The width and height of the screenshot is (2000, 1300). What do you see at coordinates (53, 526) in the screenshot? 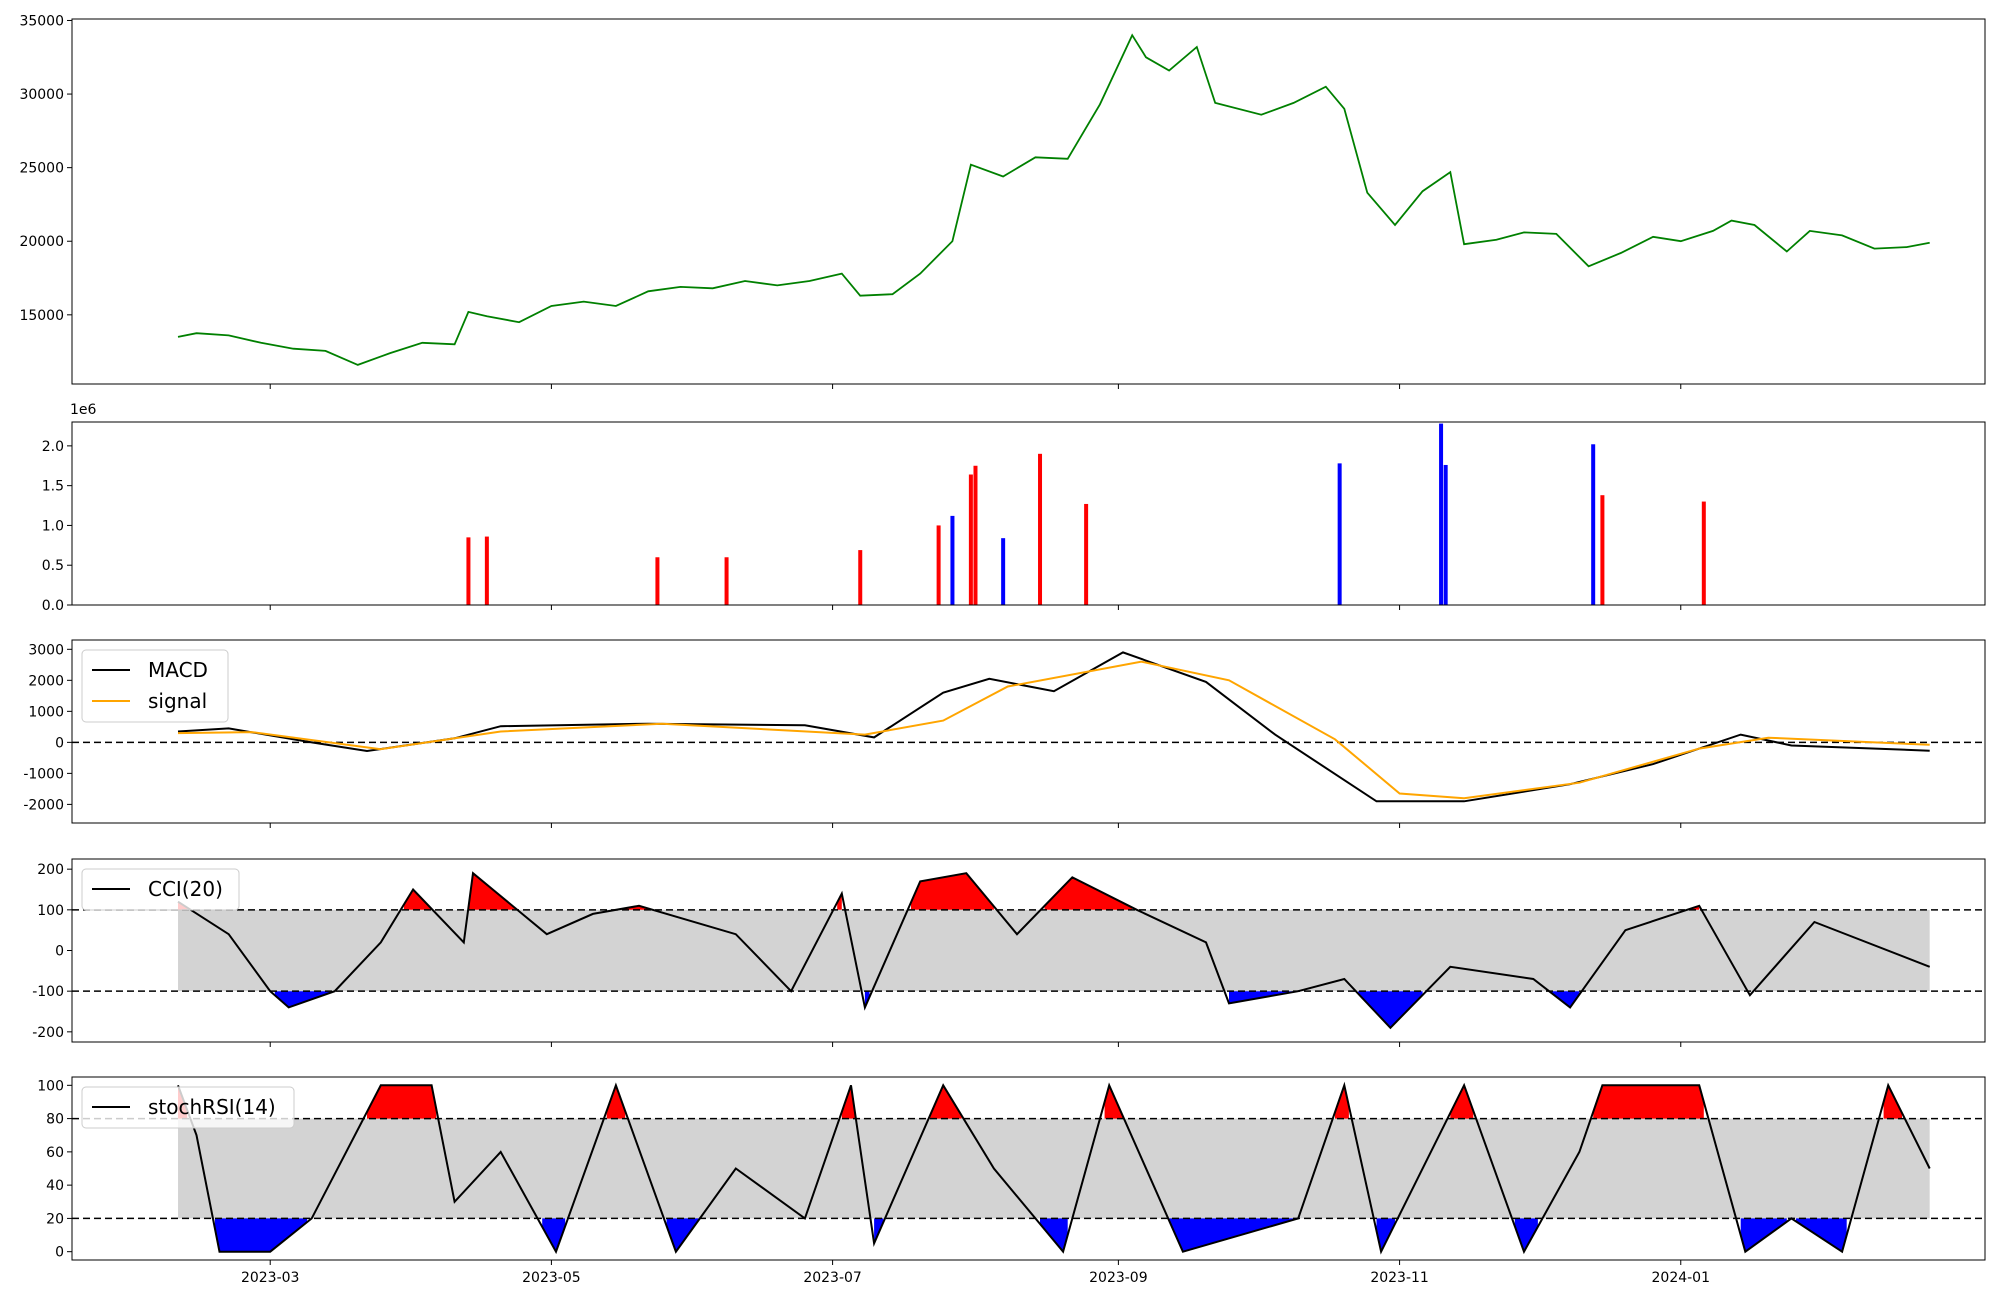
I see `y-tick-label: 1.0` at bounding box center [53, 526].